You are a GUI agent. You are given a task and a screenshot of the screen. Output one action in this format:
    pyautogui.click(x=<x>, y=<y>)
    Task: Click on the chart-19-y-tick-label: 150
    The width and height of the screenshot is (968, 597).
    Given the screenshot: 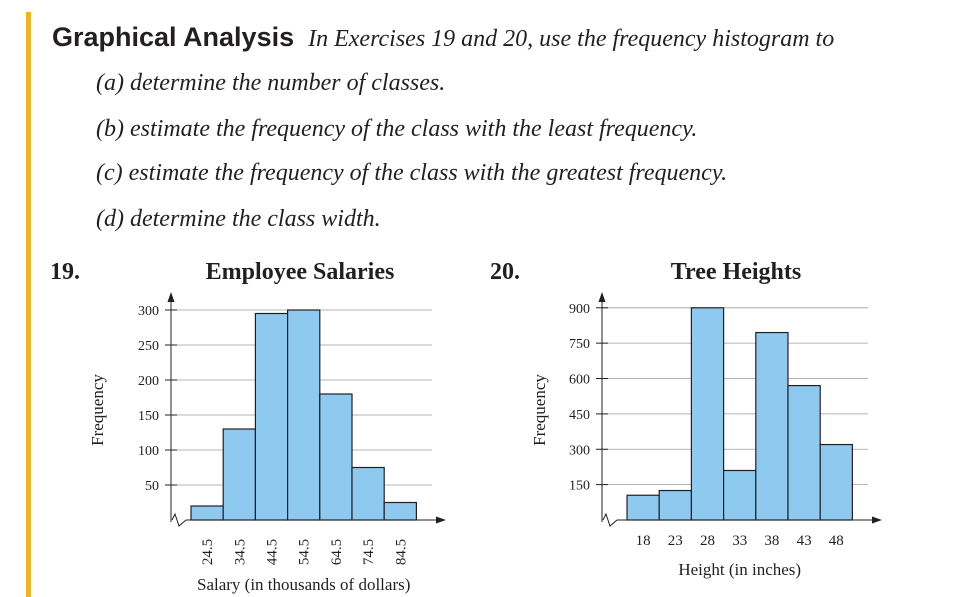 What is the action you would take?
    pyautogui.click(x=148, y=416)
    